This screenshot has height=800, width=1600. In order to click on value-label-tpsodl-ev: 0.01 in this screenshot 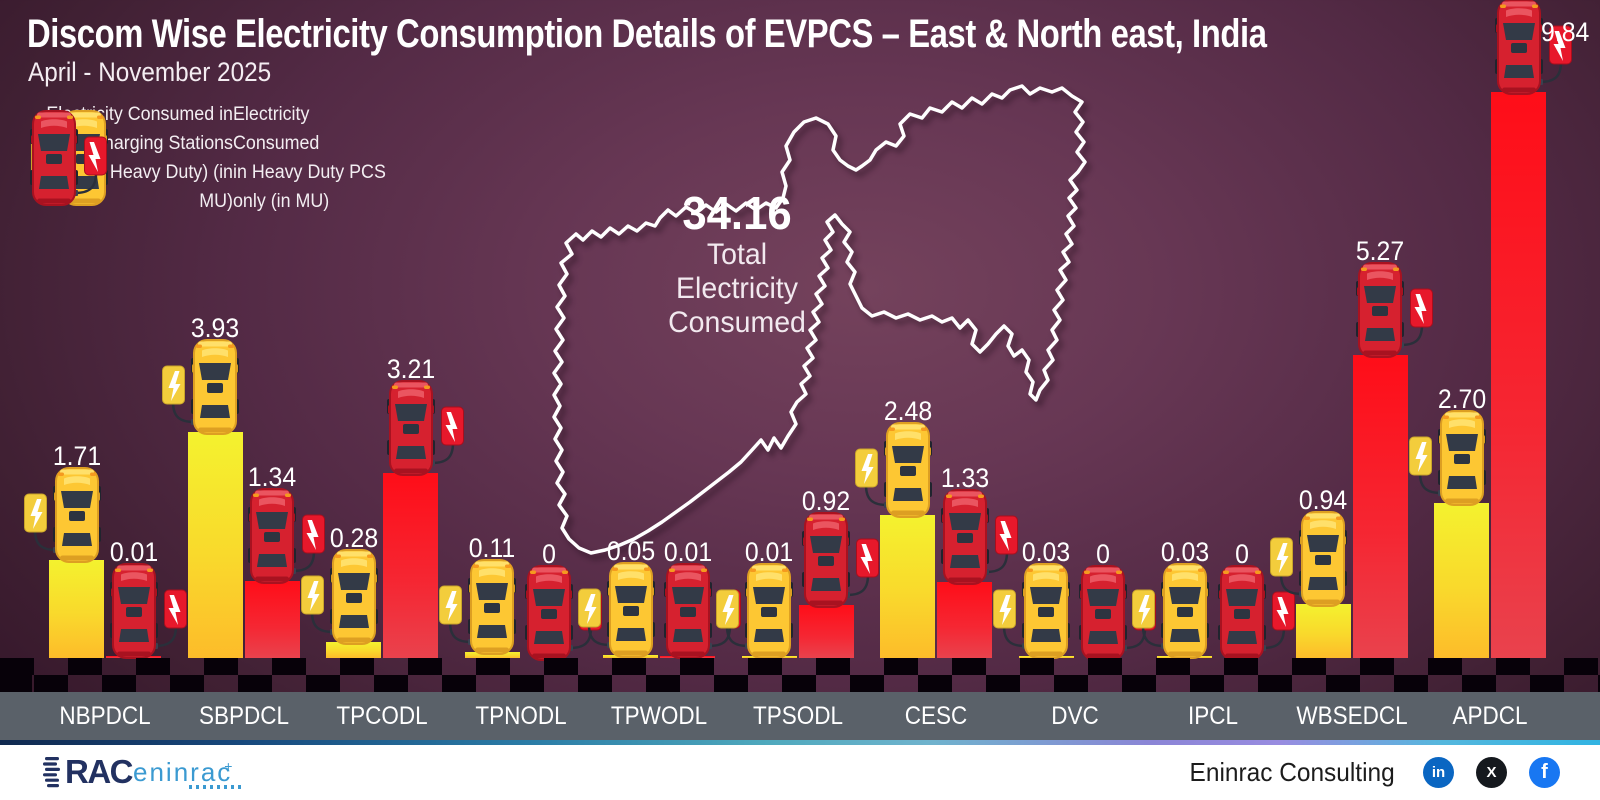, I will do `click(769, 552)`.